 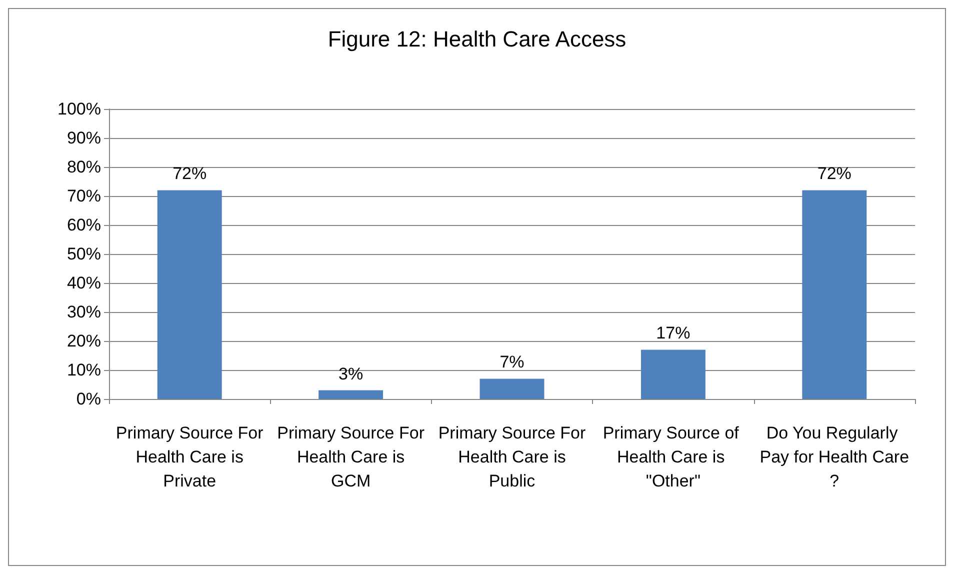 What do you see at coordinates (351, 374) in the screenshot?
I see `data-label: 3%` at bounding box center [351, 374].